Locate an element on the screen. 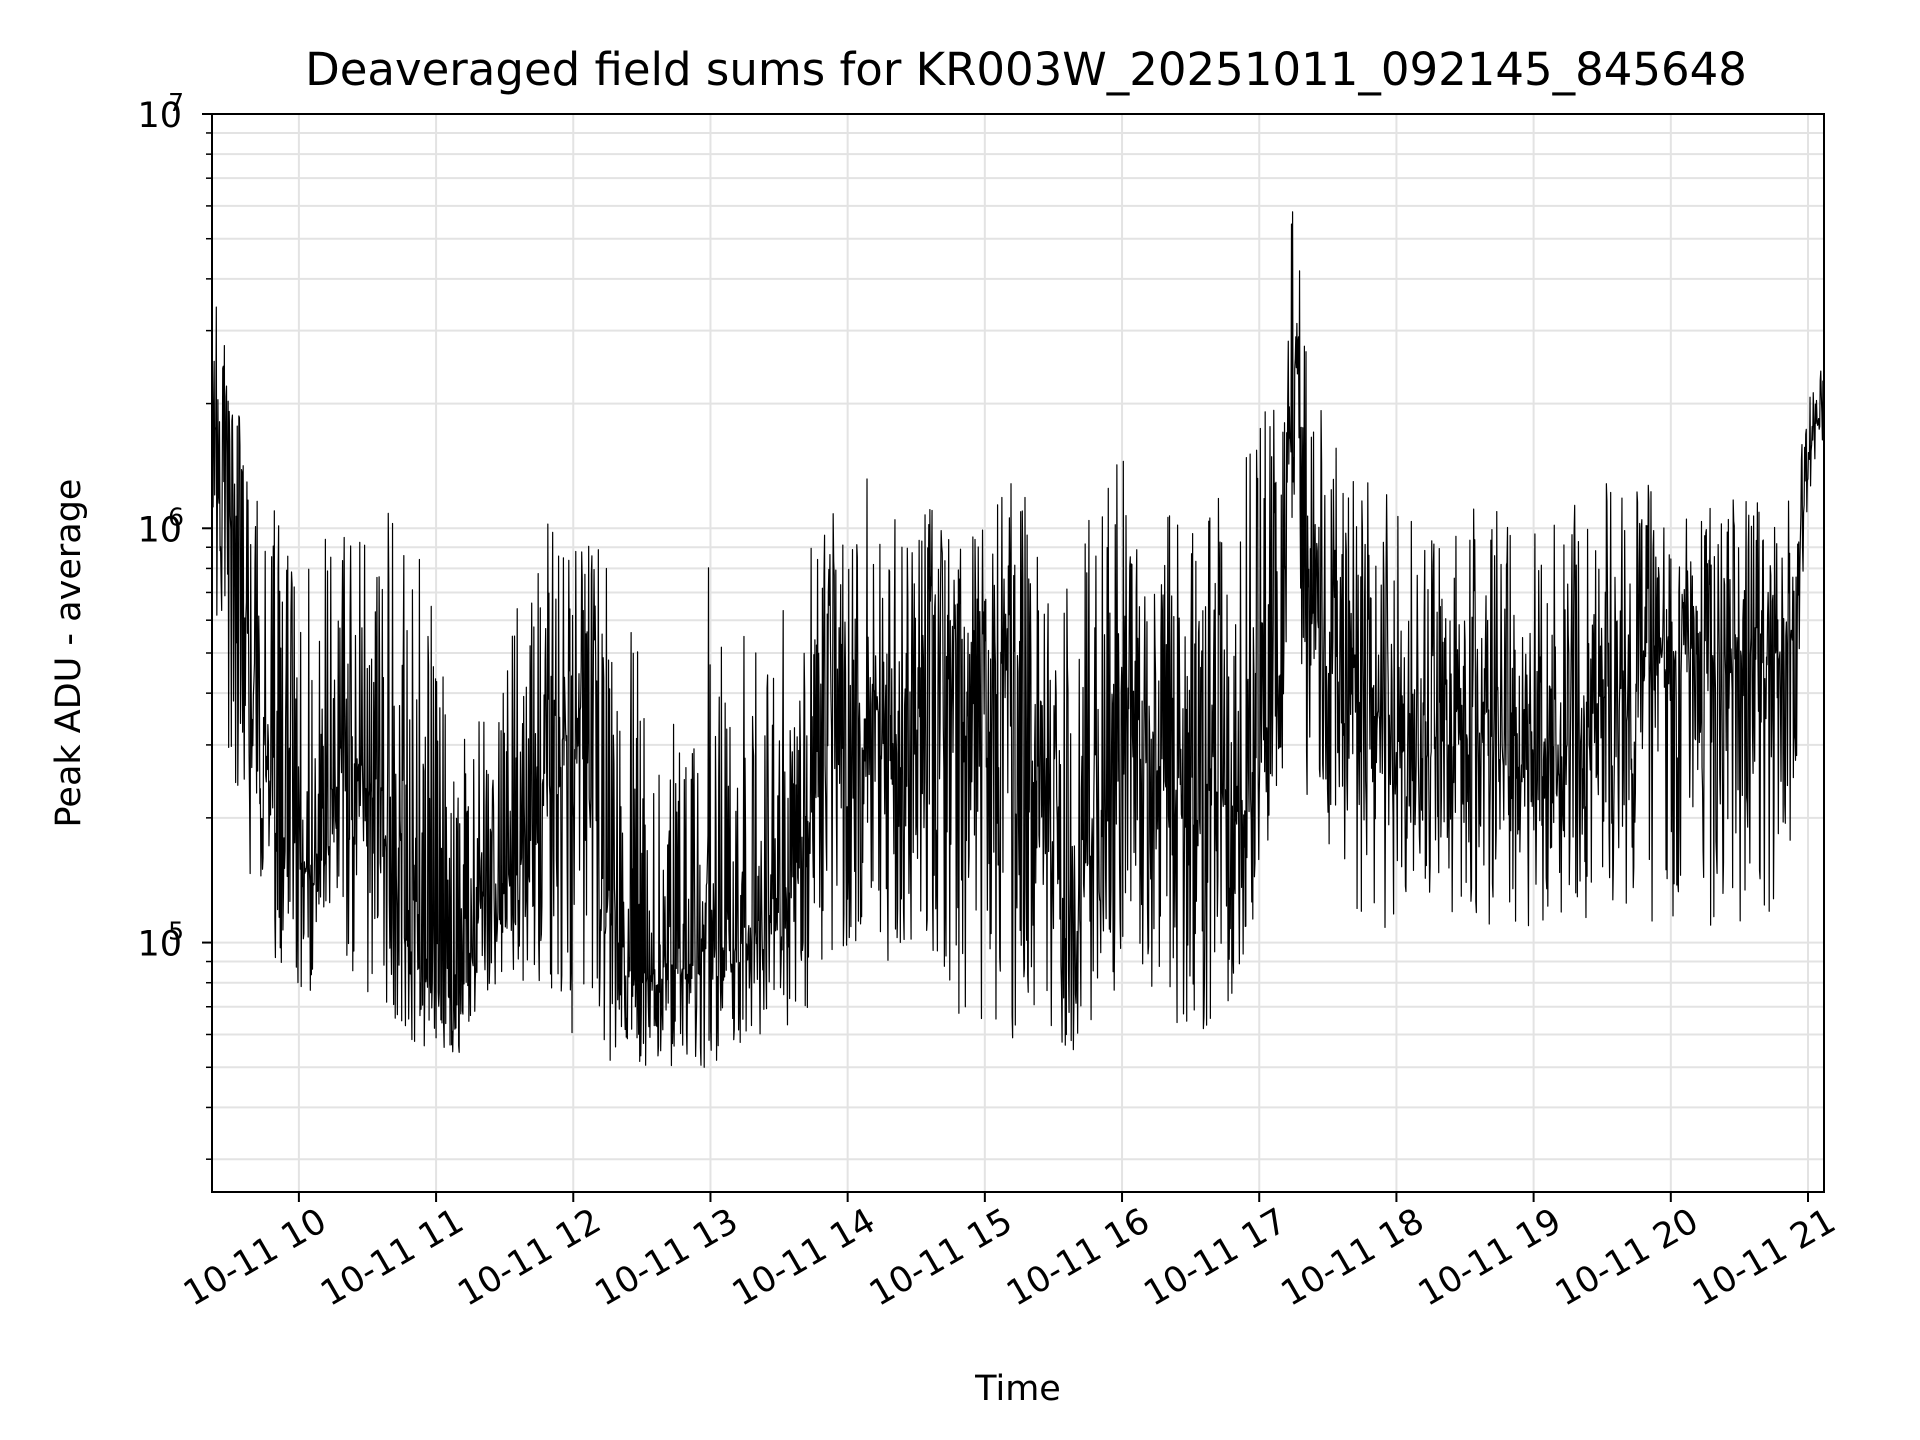  x-tick-label: 10-11 11 is located at coordinates (392, 1257).